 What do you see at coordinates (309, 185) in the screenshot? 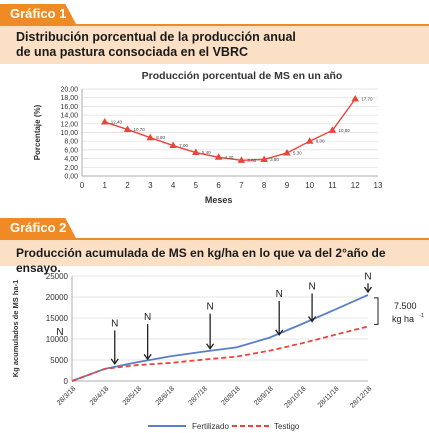
I see `chart1-x-tick-label: 10` at bounding box center [309, 185].